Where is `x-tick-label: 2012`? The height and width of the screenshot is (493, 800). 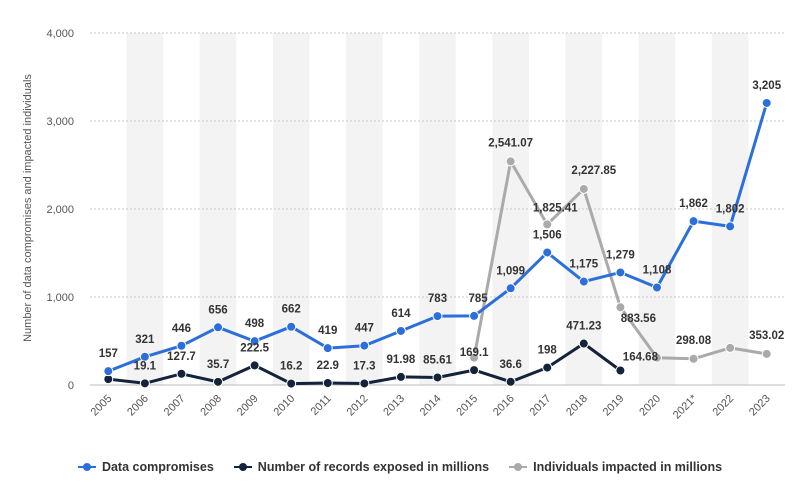
x-tick-label: 2012 is located at coordinates (358, 406).